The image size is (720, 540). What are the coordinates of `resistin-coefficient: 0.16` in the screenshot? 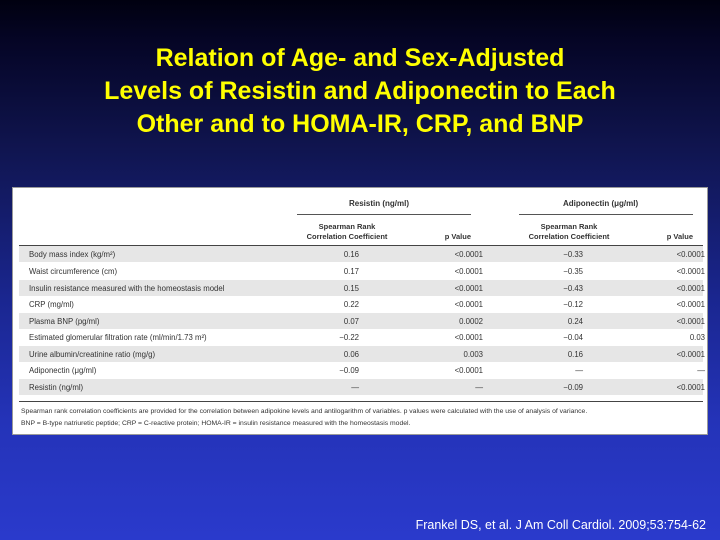 It's located at (351, 254).